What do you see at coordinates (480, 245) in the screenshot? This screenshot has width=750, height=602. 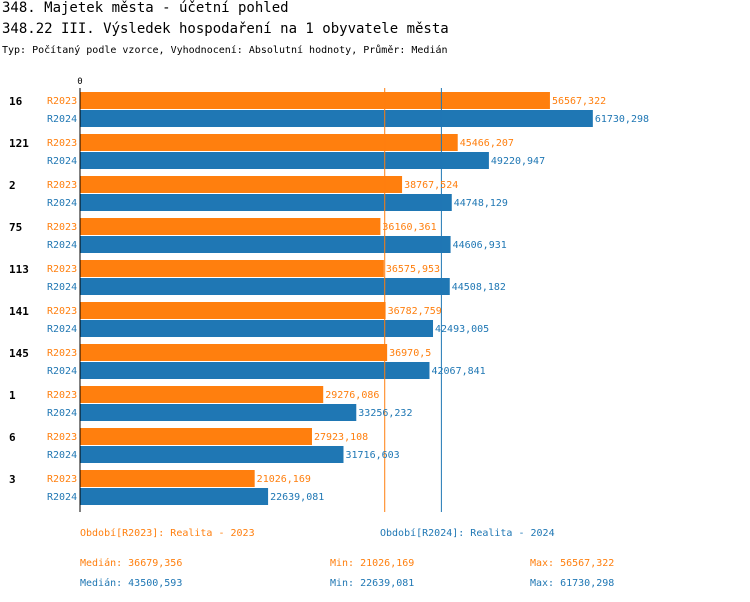 I see `value-label: 44606,931` at bounding box center [480, 245].